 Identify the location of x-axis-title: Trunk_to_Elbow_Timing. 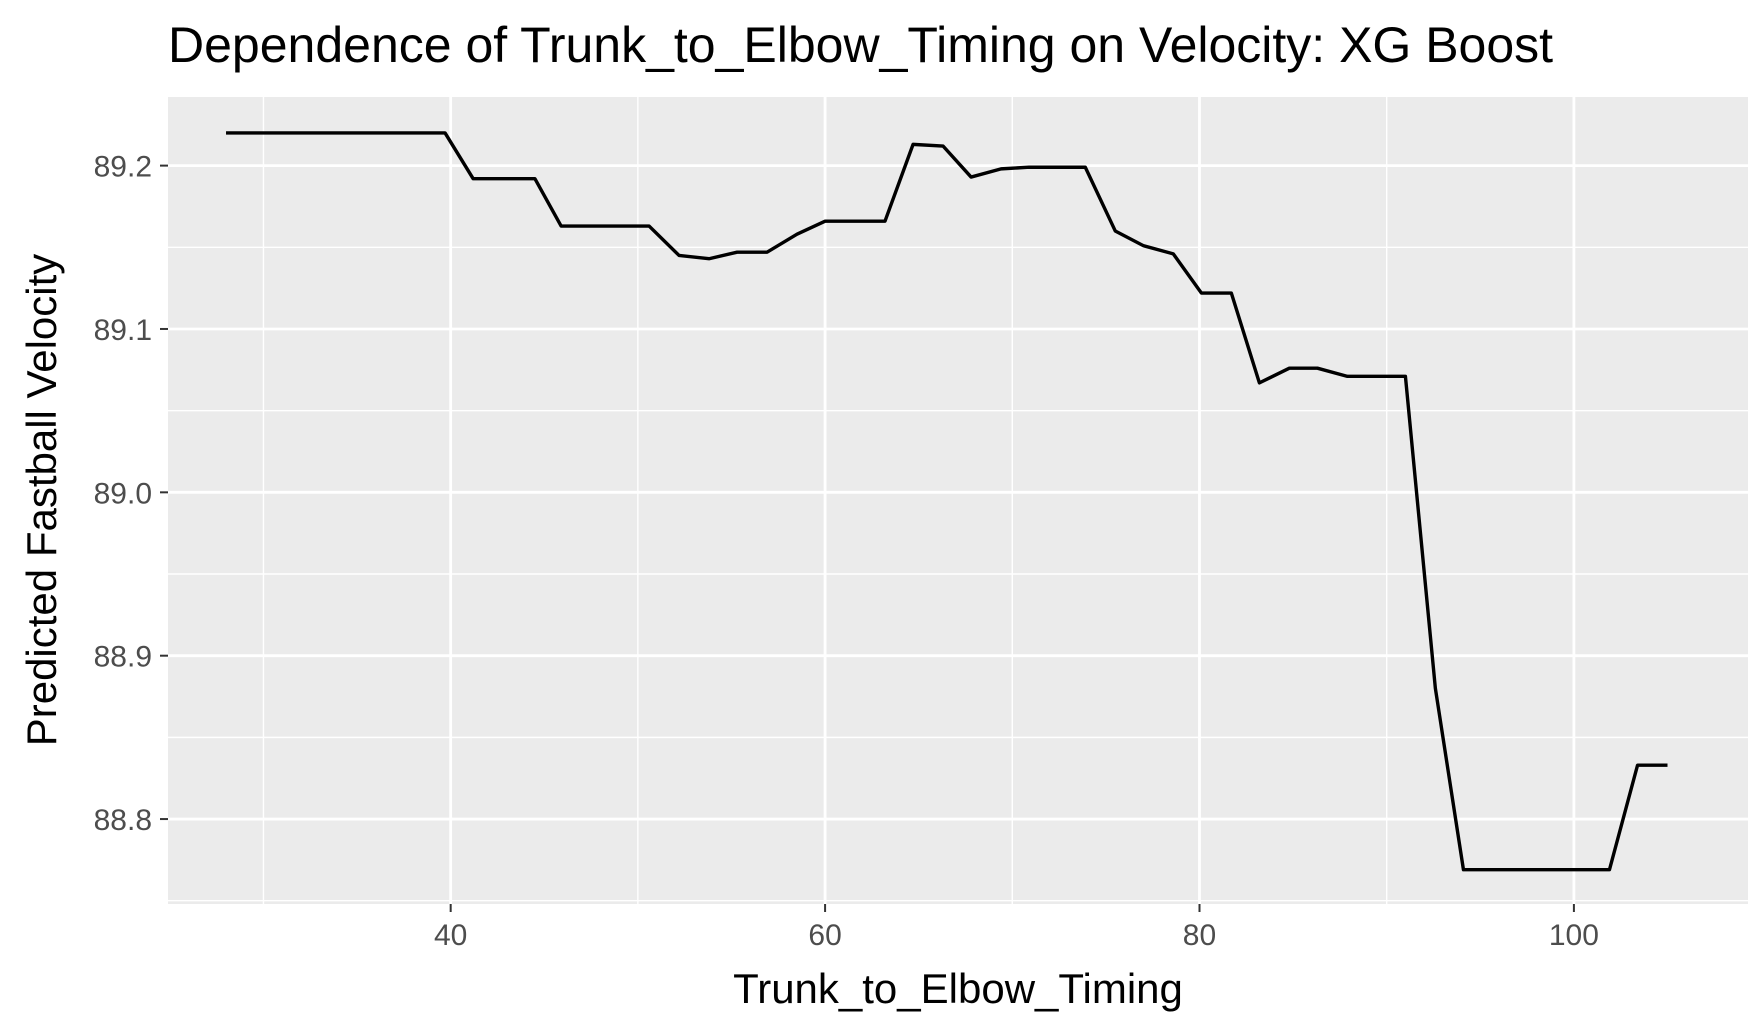
(958, 988).